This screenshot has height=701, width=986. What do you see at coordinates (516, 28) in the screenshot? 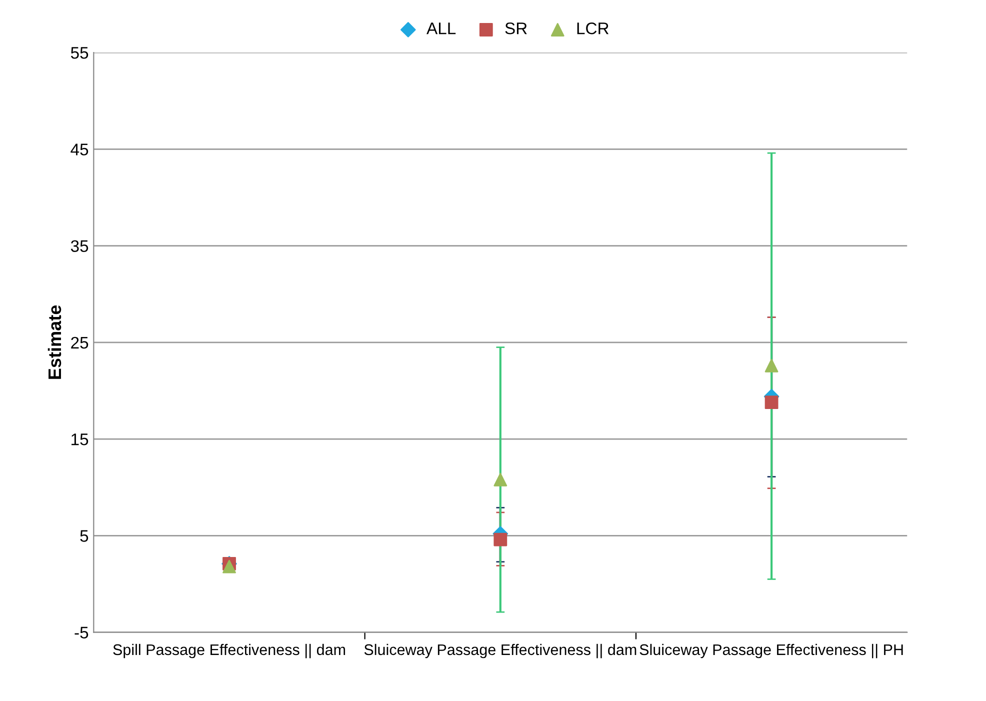
I see `legend-label: SR` at bounding box center [516, 28].